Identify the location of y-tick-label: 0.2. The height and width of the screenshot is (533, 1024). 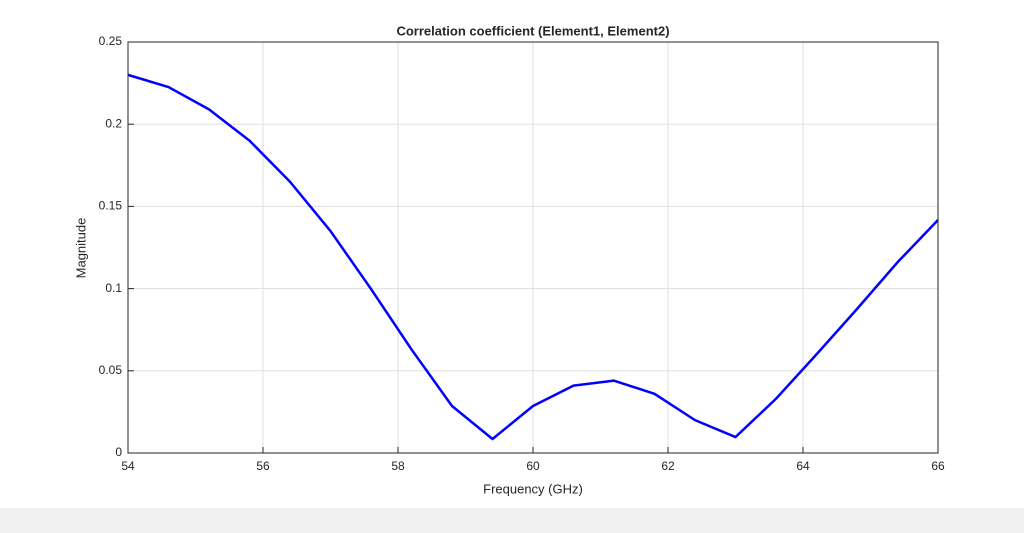
(113, 123).